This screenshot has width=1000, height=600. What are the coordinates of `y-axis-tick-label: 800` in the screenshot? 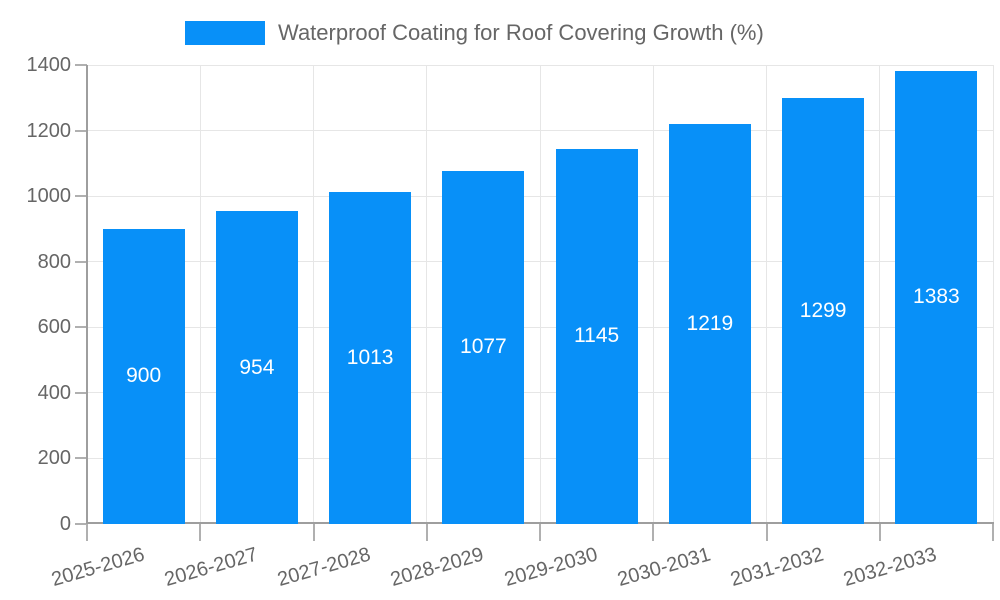 It's located at (54, 261).